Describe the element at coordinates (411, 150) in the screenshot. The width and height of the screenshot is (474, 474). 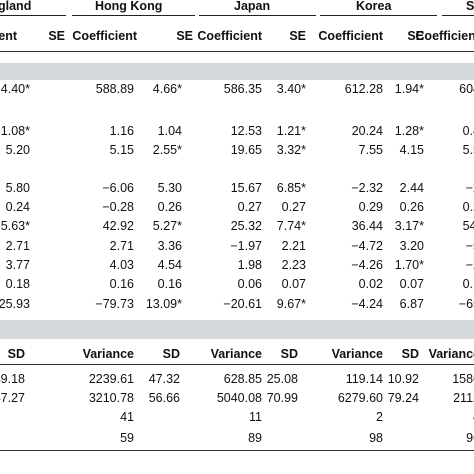
I see `table-cell: 4.15` at that location.